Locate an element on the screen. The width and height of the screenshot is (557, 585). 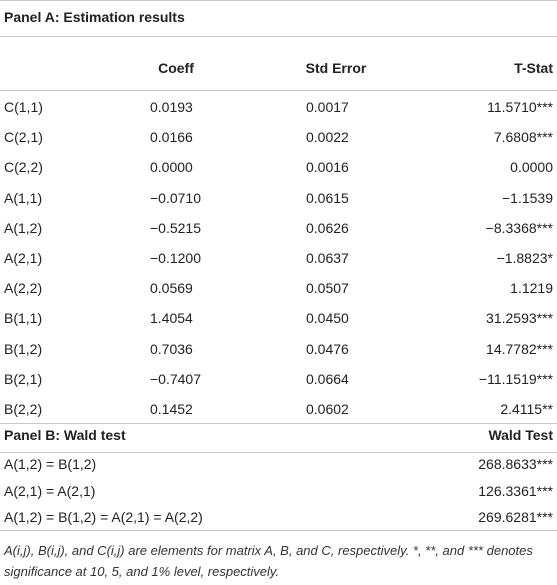
cell: 0.0602 is located at coordinates (327, 409).